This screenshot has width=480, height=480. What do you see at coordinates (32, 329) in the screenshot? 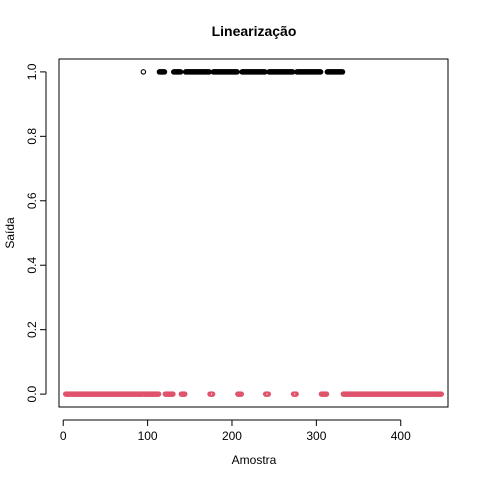
I see `y-tick-label: 0.2` at bounding box center [32, 329].